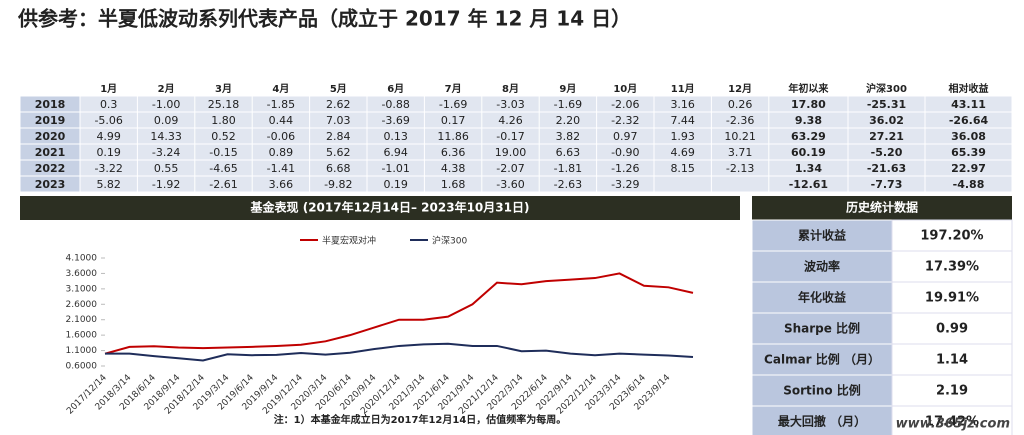 This screenshot has height=435, width=1024. I want to click on table-cell: 10.21, so click(740, 136).